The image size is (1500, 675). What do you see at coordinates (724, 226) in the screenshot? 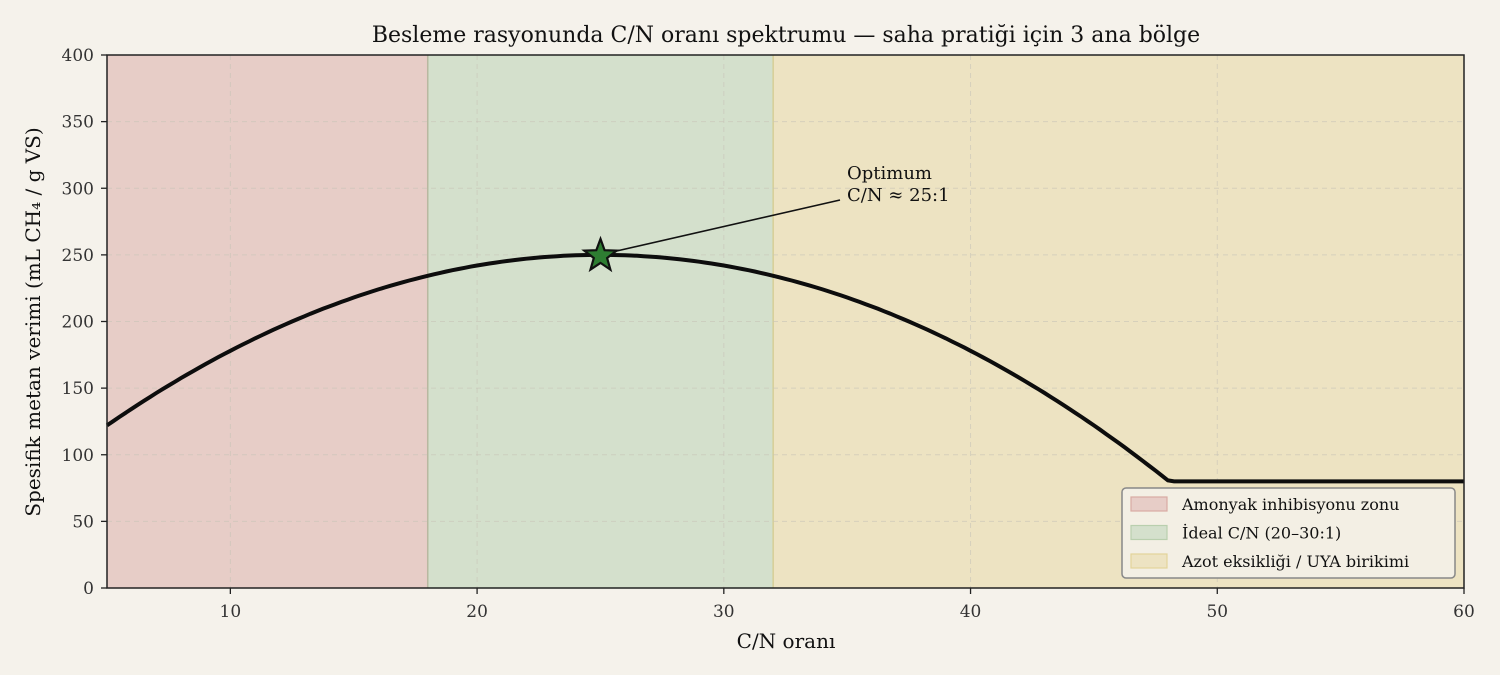
I see `annotation-arrow` at bounding box center [724, 226].